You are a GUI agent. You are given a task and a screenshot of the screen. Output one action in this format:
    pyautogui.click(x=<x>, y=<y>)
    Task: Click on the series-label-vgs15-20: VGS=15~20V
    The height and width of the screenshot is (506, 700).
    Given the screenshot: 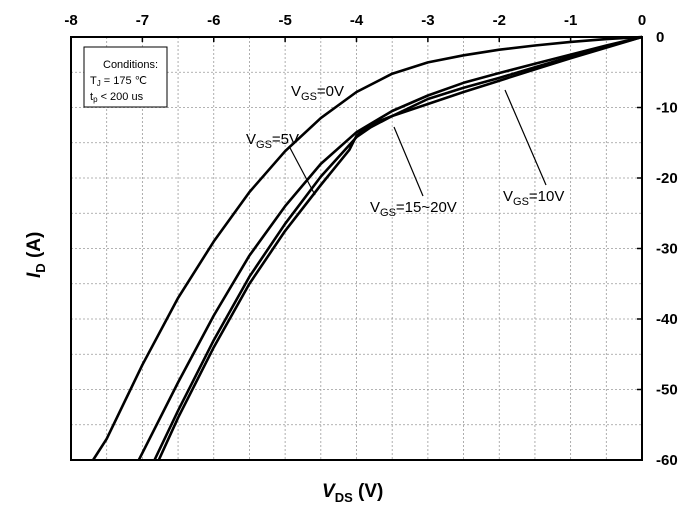 What is the action you would take?
    pyautogui.click(x=413, y=209)
    